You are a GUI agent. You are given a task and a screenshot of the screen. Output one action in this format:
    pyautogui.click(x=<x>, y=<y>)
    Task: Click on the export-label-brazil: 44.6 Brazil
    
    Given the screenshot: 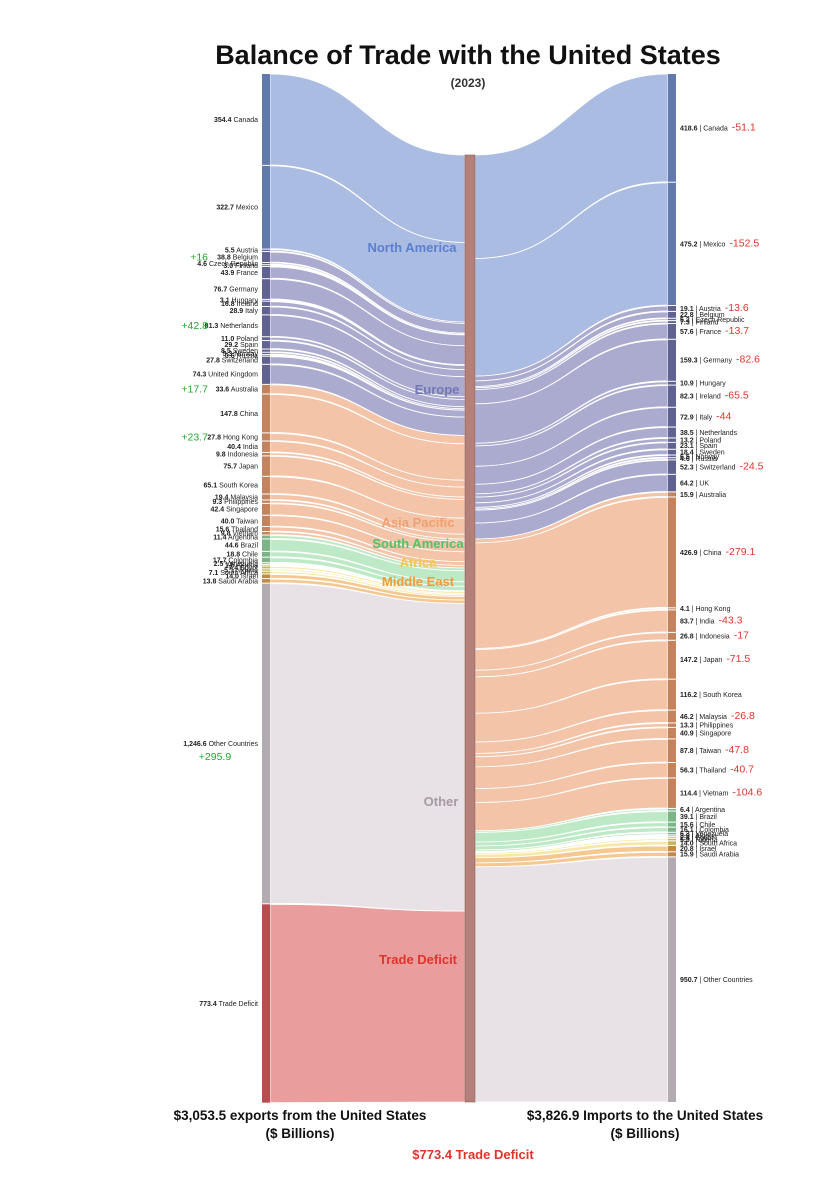 What is the action you would take?
    pyautogui.click(x=242, y=546)
    